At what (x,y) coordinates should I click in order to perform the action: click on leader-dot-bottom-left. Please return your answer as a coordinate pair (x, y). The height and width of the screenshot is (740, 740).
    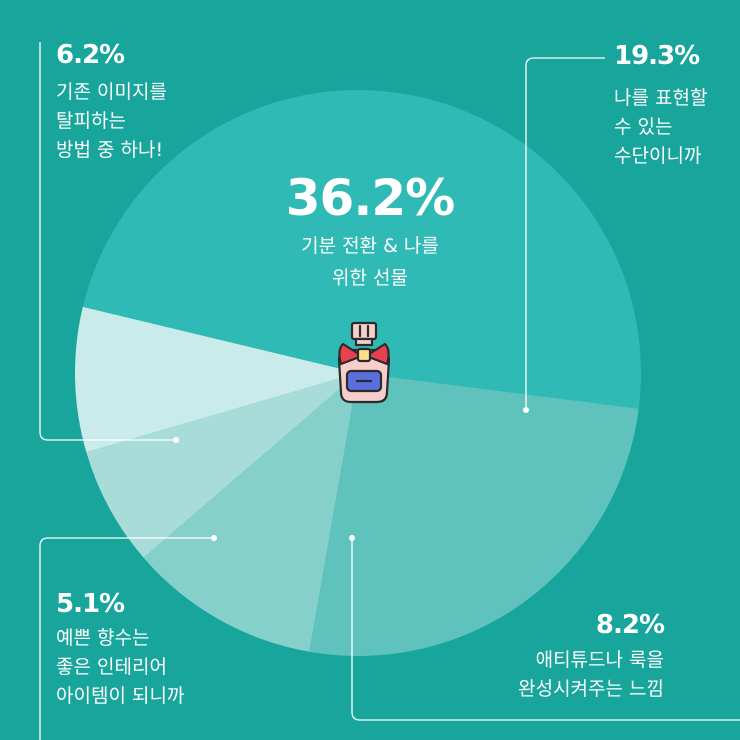
    Looking at the image, I should click on (214, 538).